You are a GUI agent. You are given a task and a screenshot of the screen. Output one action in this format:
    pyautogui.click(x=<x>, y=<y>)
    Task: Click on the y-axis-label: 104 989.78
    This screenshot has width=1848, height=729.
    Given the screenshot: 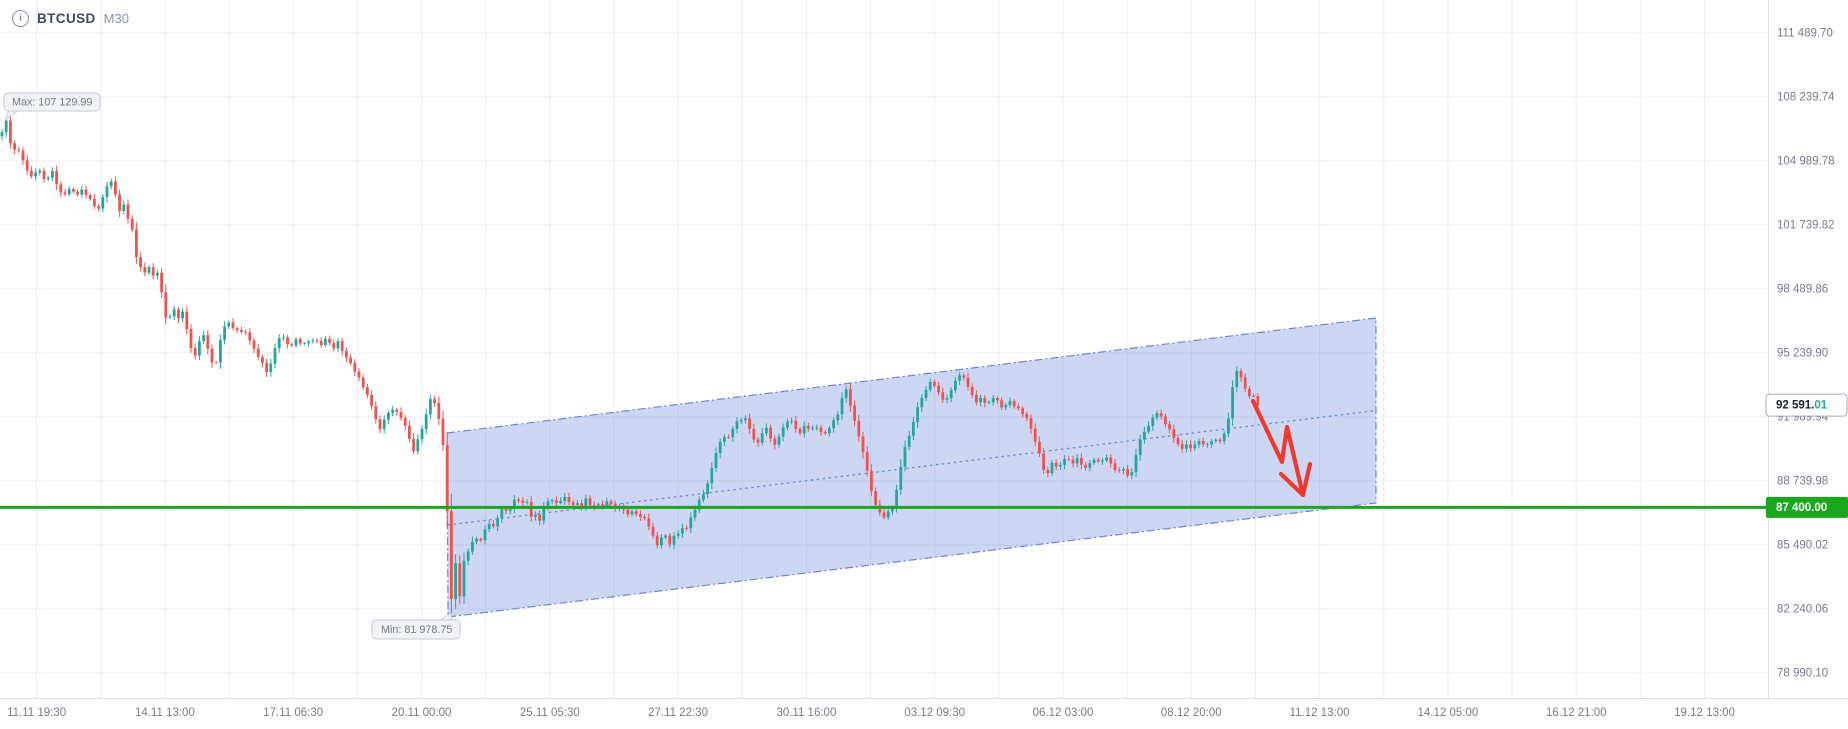 What is the action you would take?
    pyautogui.click(x=1806, y=161)
    